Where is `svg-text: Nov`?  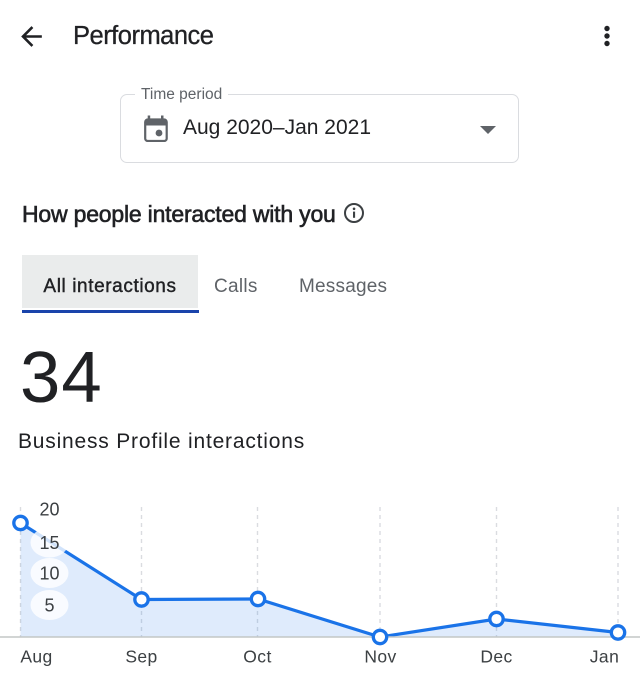
svg-text: Nov is located at coordinates (380, 657).